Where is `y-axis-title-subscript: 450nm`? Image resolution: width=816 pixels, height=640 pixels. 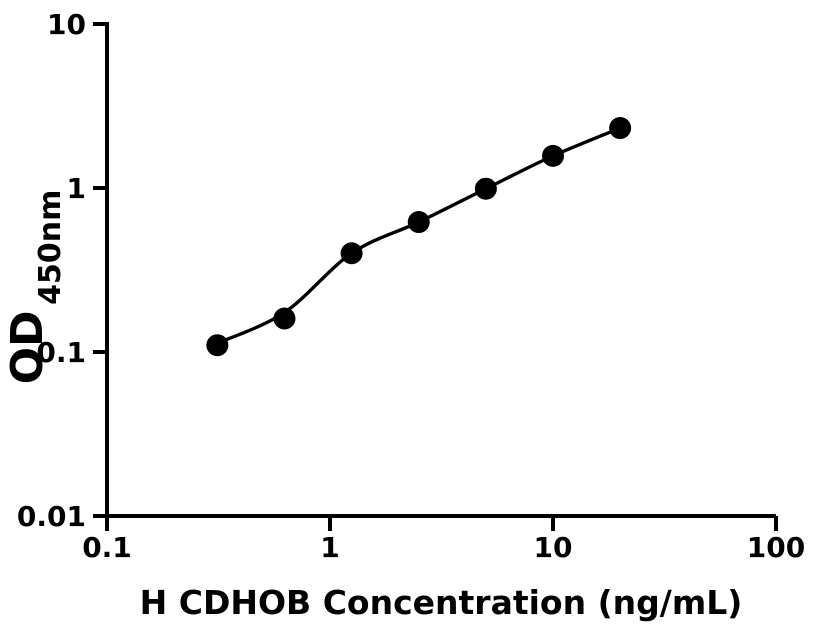 y-axis-title-subscript: 450nm is located at coordinates (50, 247).